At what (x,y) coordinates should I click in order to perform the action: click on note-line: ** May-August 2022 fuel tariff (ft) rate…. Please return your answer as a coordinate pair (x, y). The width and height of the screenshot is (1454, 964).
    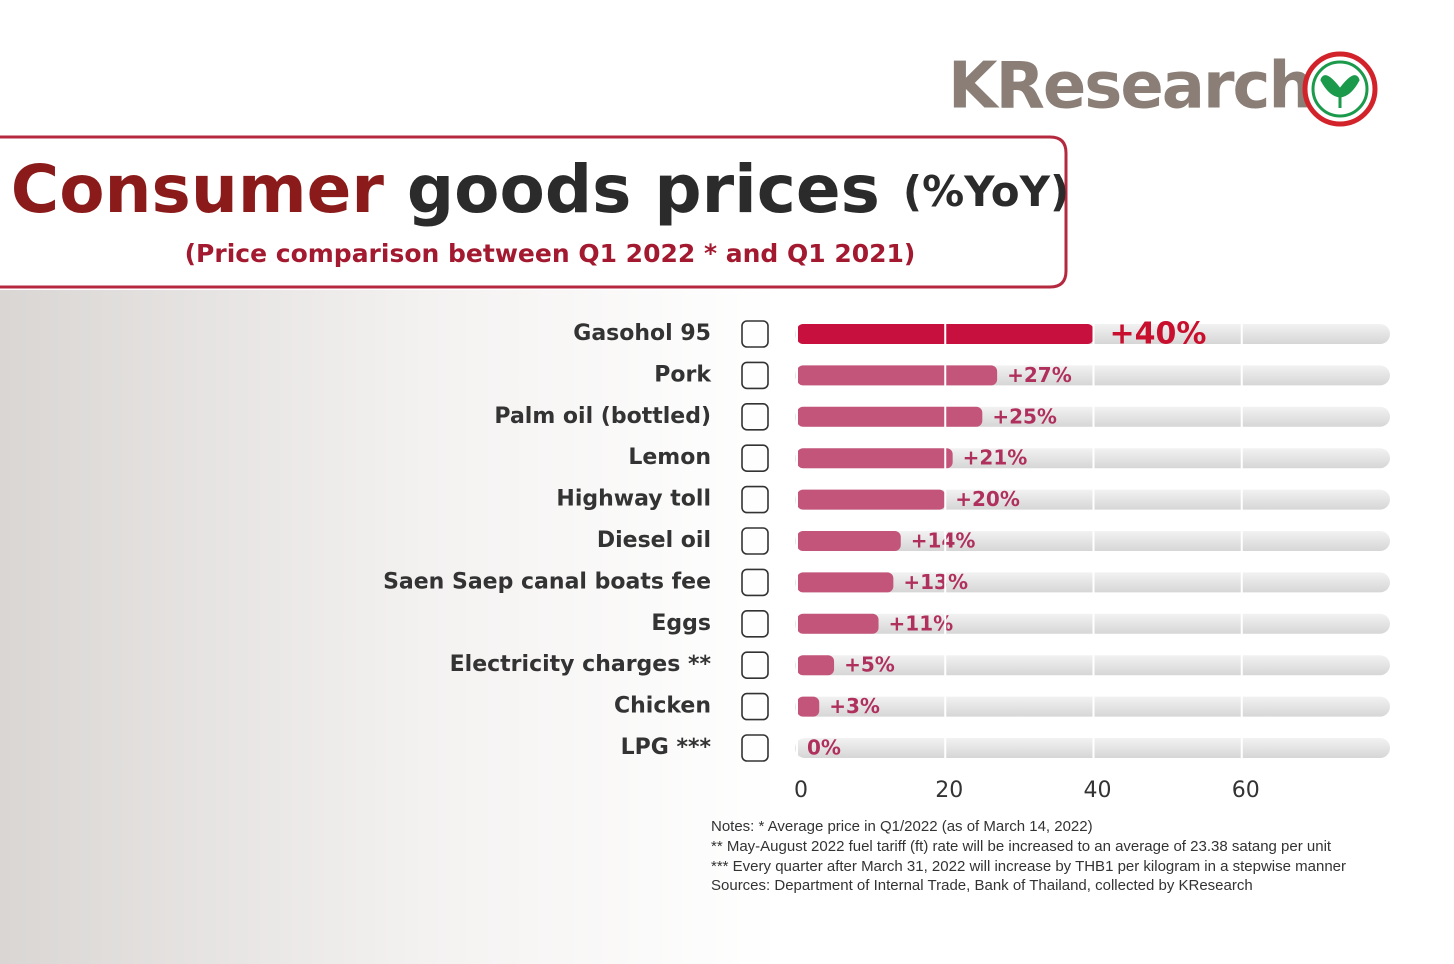
    Looking at the image, I should click on (1021, 846).